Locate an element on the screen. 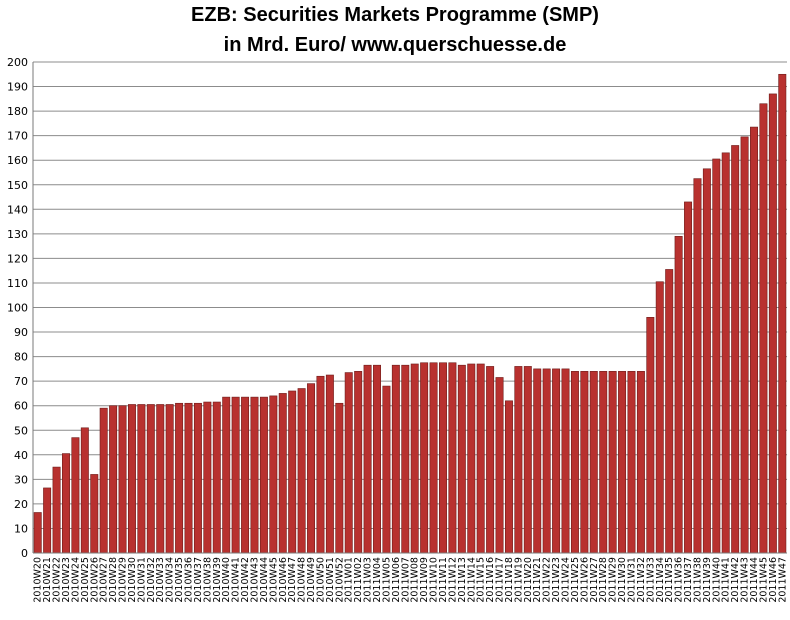 The height and width of the screenshot is (620, 790). x-tick-label: 2011W17 is located at coordinates (500, 580).